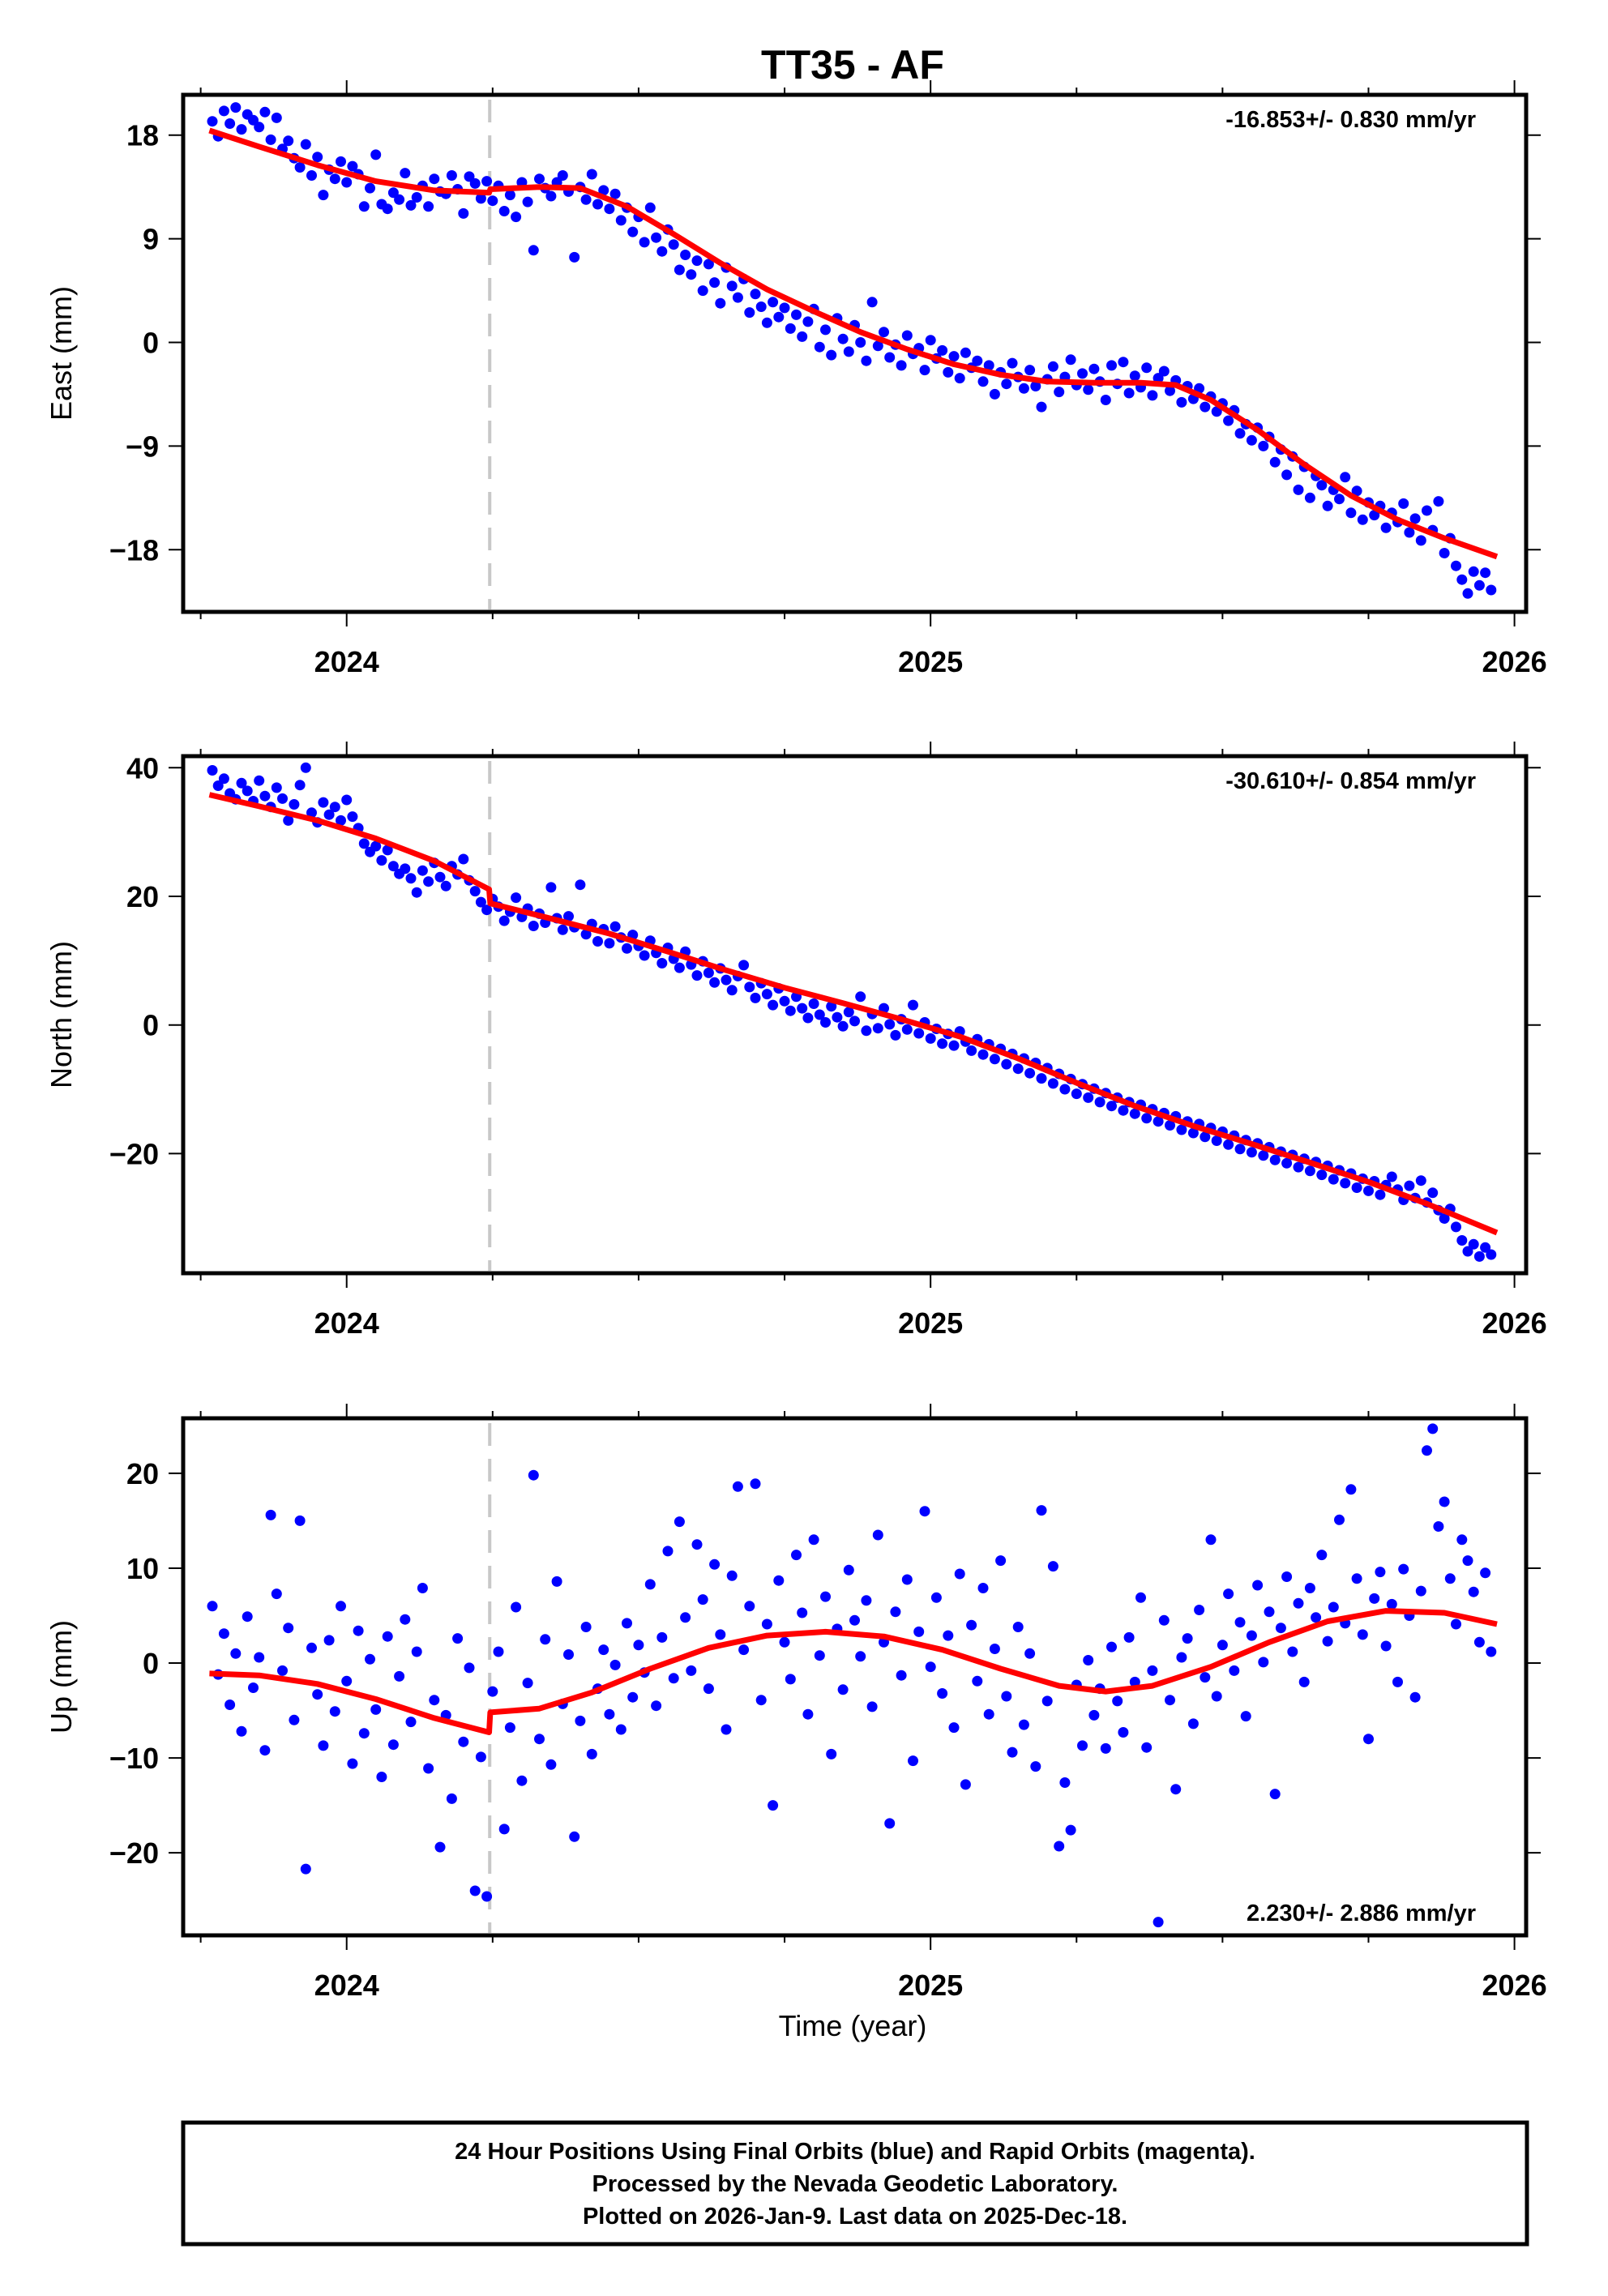  I want to click on y-tick-label: 10, so click(142, 1568).